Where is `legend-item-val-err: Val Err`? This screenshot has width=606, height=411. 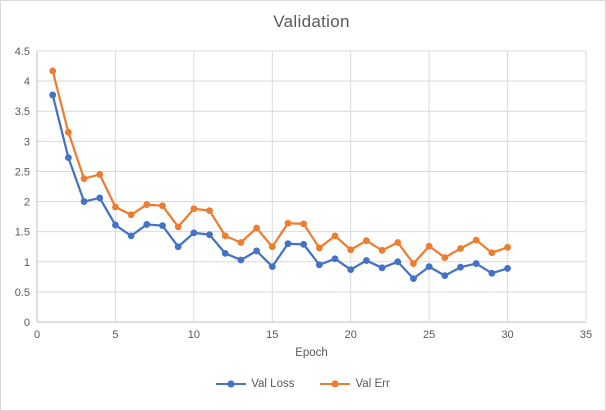
legend-item-val-err: Val Err is located at coordinates (355, 384).